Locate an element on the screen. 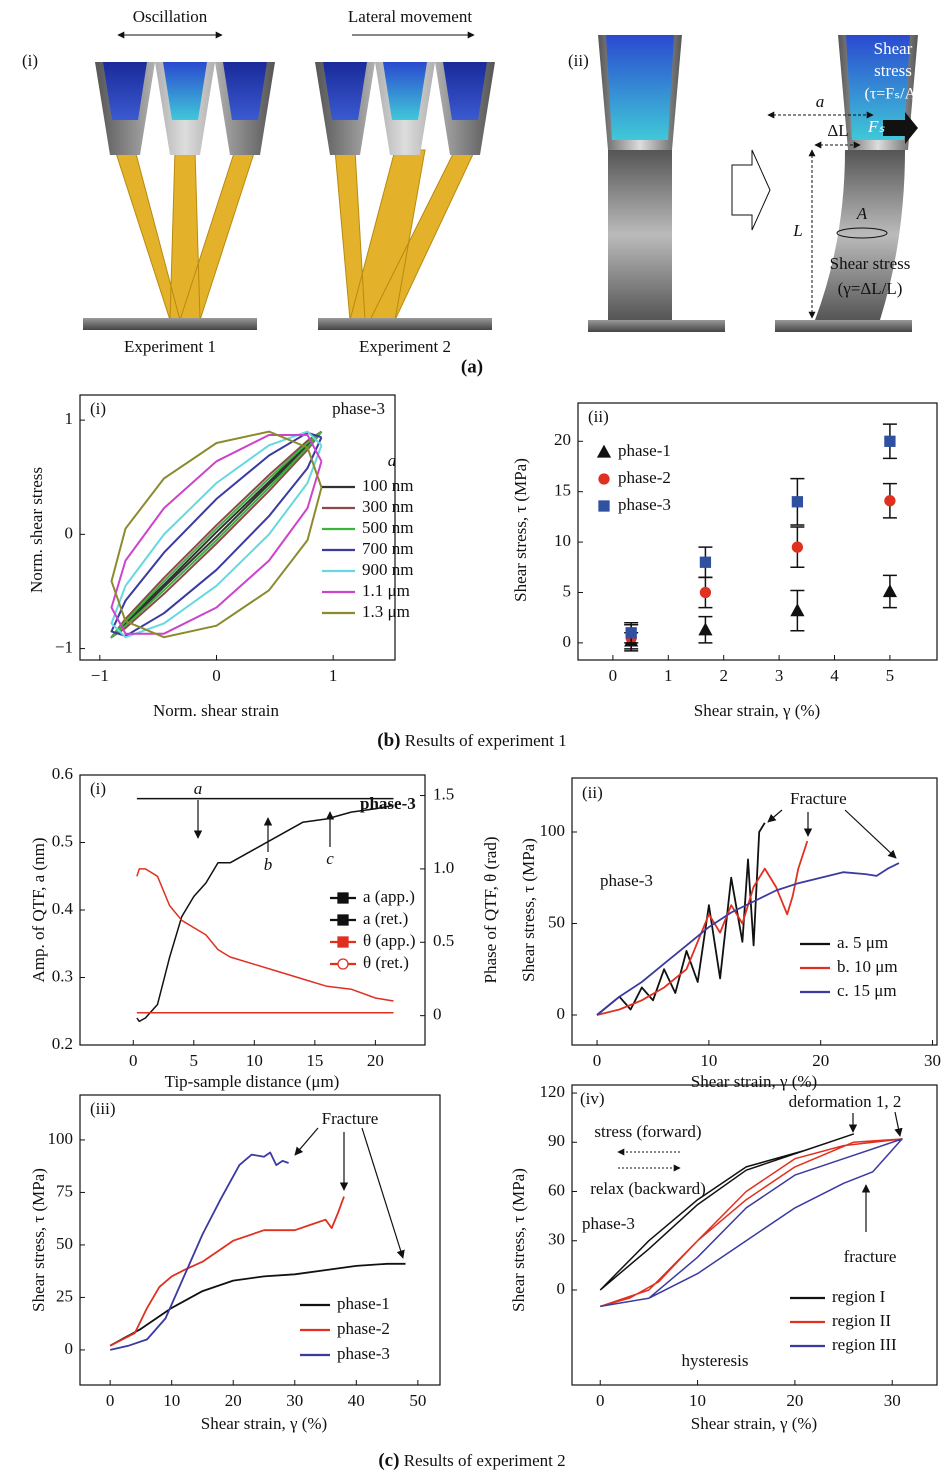  caption: (b) Results of experiment 1 is located at coordinates (471, 740).